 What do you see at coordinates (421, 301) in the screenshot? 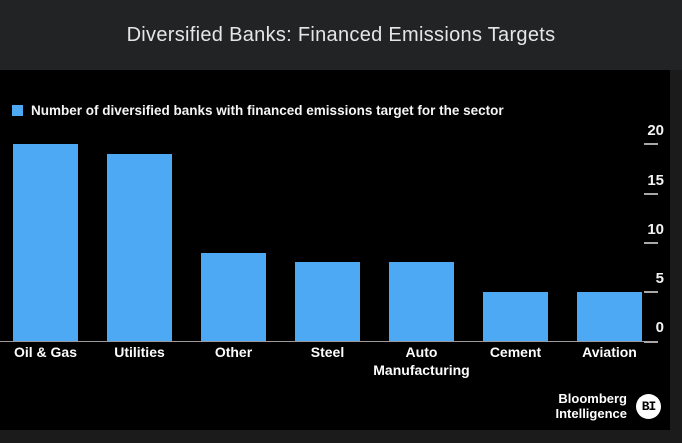
I see `bar-auto-manufacturing` at bounding box center [421, 301].